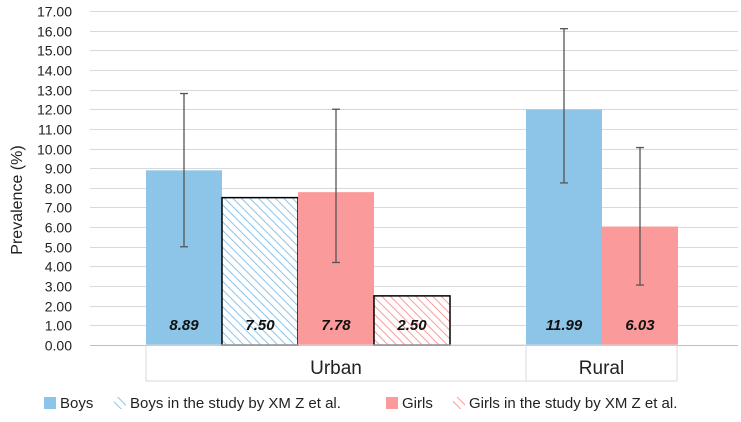  I want to click on y-tick-label: 7.00, so click(58, 208).